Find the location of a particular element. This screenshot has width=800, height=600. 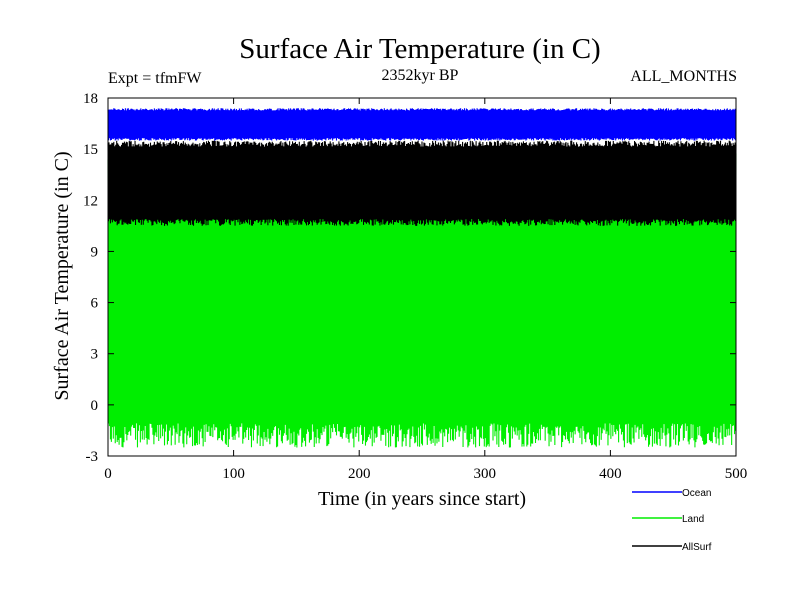

legend-label-allsurf: AllSurf is located at coordinates (697, 547).